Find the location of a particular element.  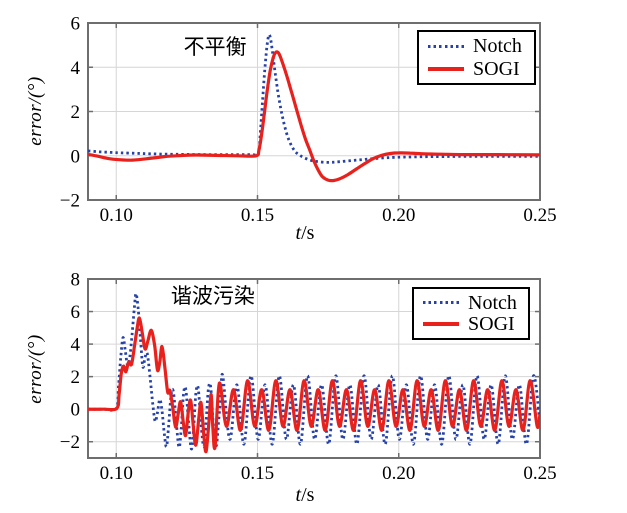

plot-title-harmonic: 谐波污染 is located at coordinates (212, 296).